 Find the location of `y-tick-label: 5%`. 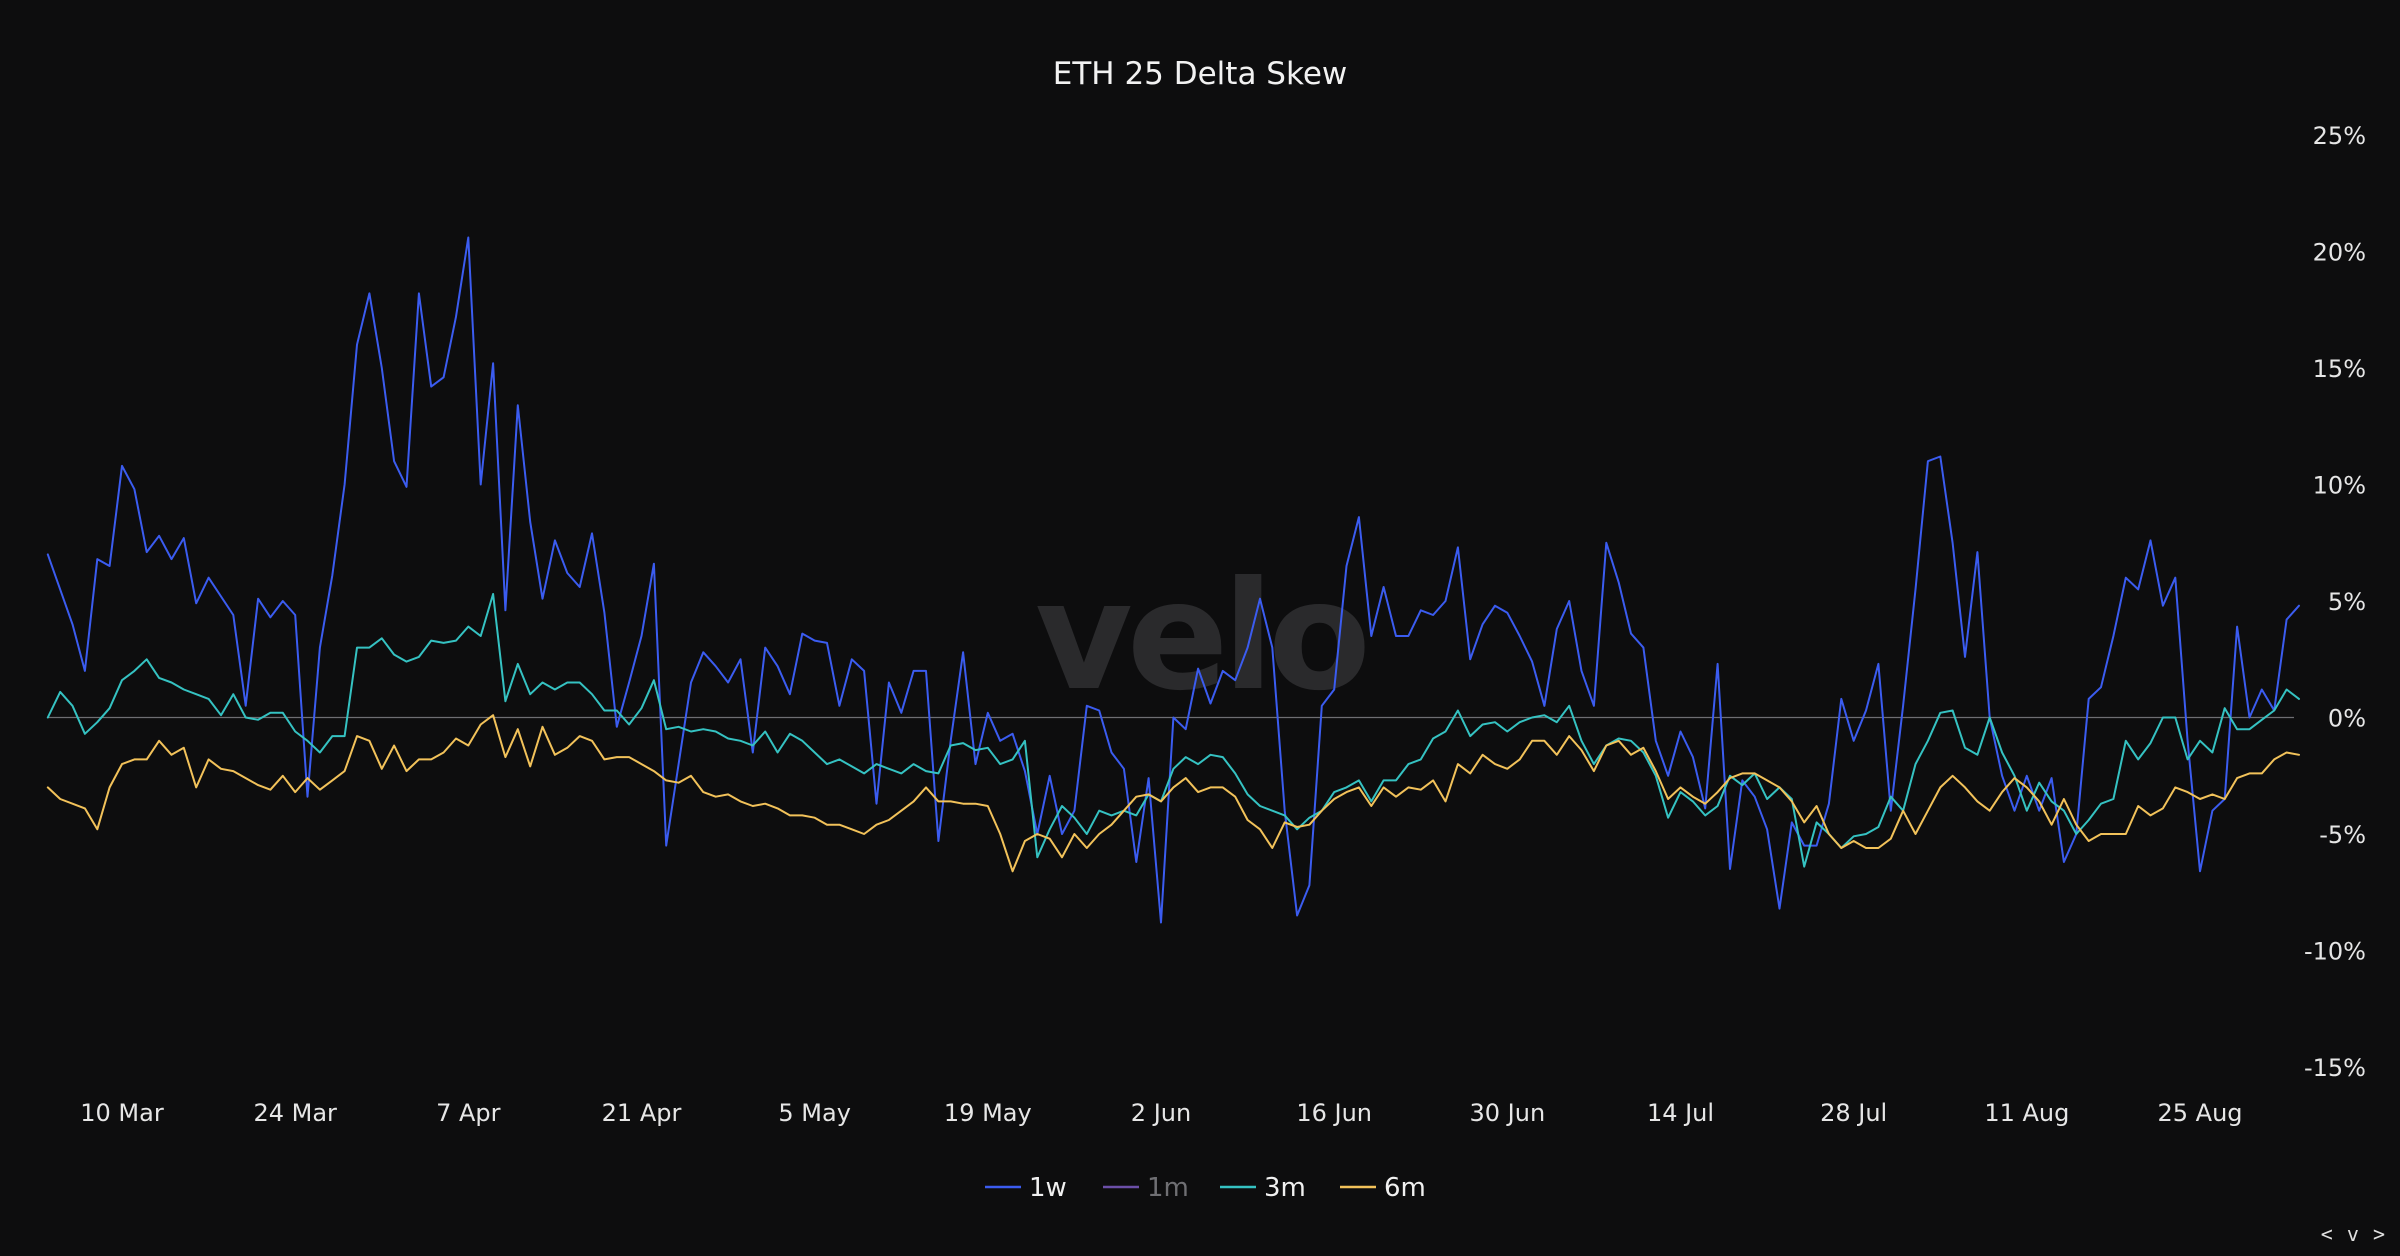

y-tick-label: 5% is located at coordinates (2347, 602).